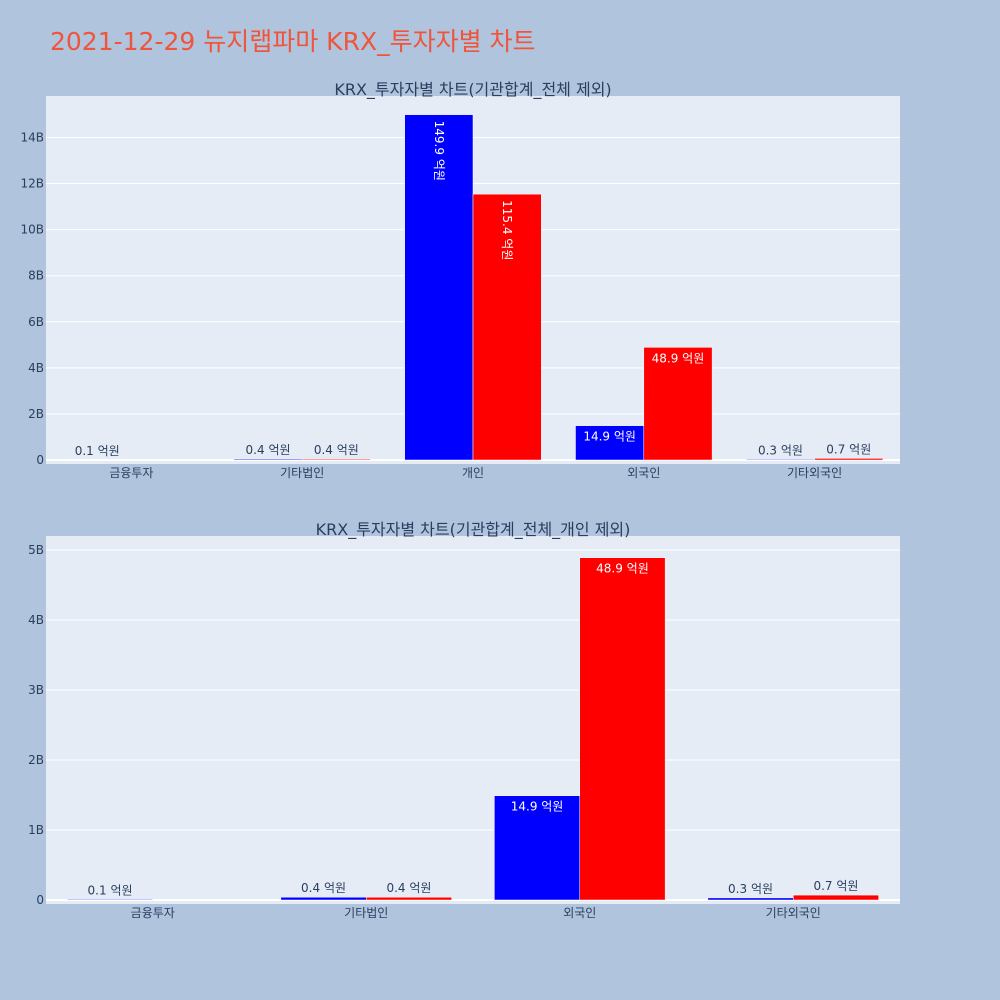 This screenshot has width=1000, height=1000. Describe the element at coordinates (36, 322) in the screenshot. I see `y-tick-label: 6B` at that location.